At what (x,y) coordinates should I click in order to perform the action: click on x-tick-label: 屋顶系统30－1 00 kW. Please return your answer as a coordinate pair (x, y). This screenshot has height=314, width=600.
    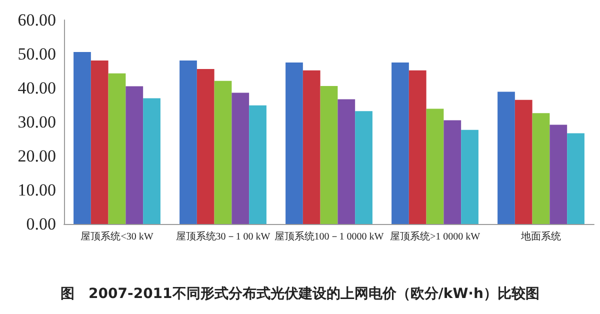
    Looking at the image, I should click on (223, 236).